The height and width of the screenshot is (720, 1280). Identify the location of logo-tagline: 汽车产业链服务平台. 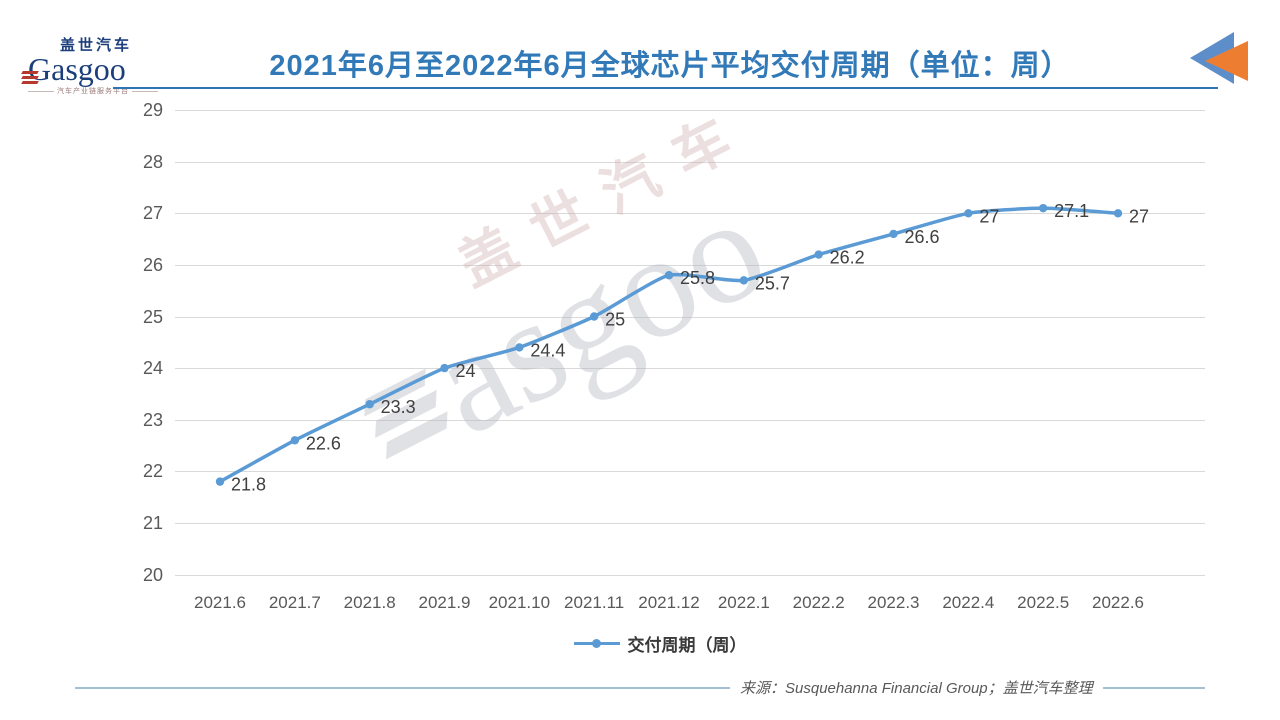
(93, 91).